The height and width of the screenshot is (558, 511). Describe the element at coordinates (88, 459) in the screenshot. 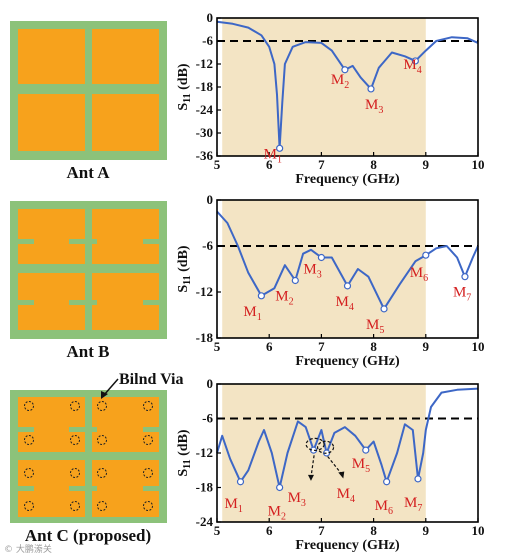

I see `antenna-c-slots` at that location.